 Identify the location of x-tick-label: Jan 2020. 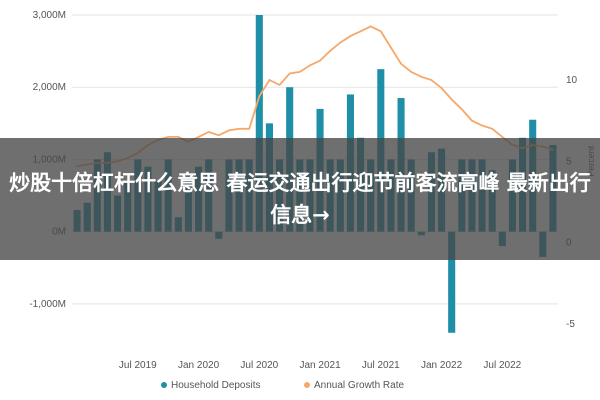
(199, 365).